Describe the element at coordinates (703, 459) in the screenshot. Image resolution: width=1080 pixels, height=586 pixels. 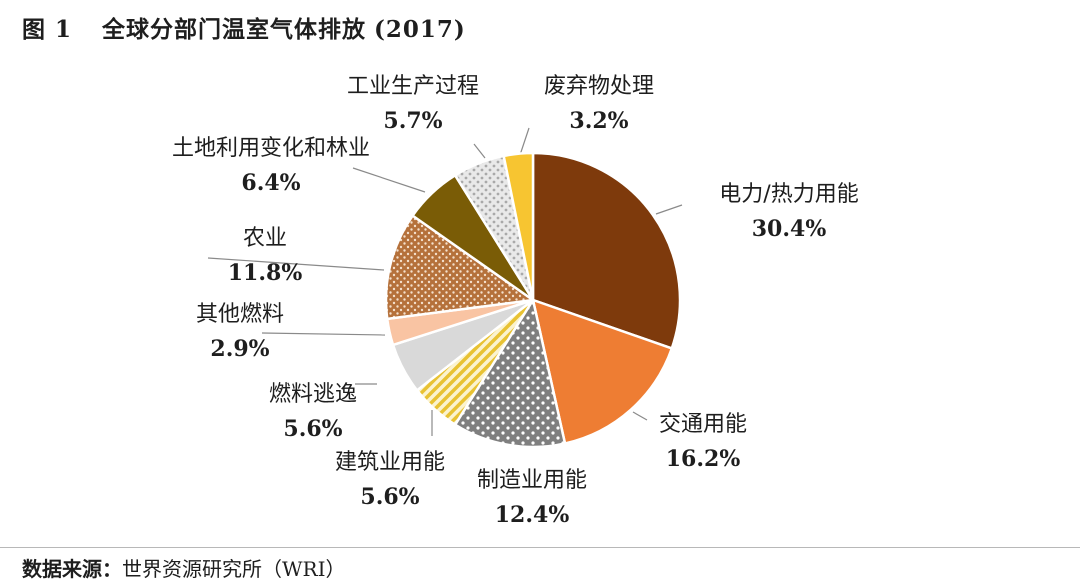
I see `slice-percent: 16.2%` at that location.